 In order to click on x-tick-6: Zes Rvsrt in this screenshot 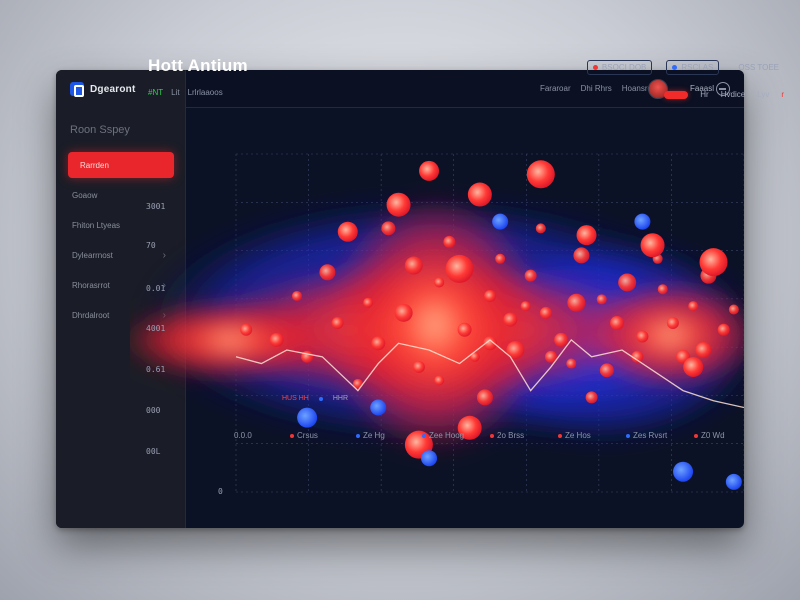, I will do `click(646, 435)`.